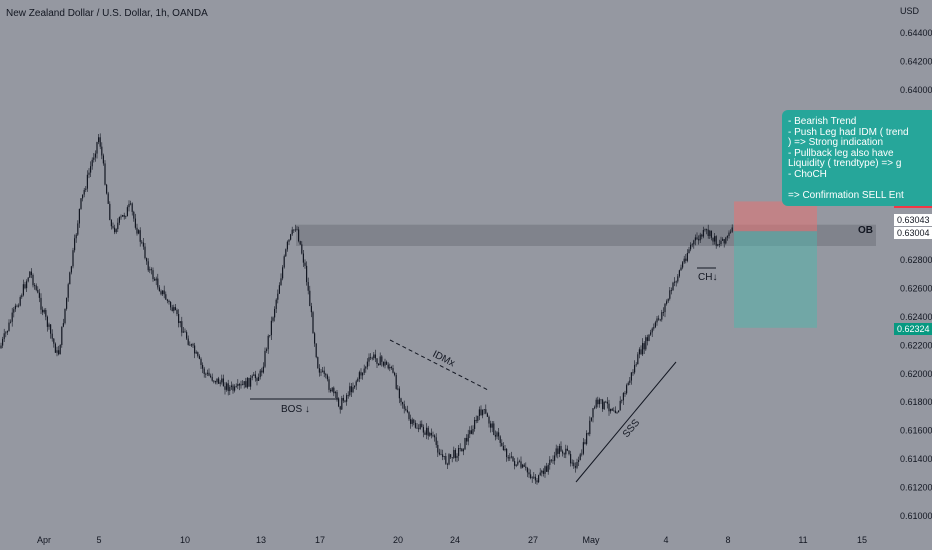  What do you see at coordinates (626, 422) in the screenshot?
I see `sss-line` at bounding box center [626, 422].